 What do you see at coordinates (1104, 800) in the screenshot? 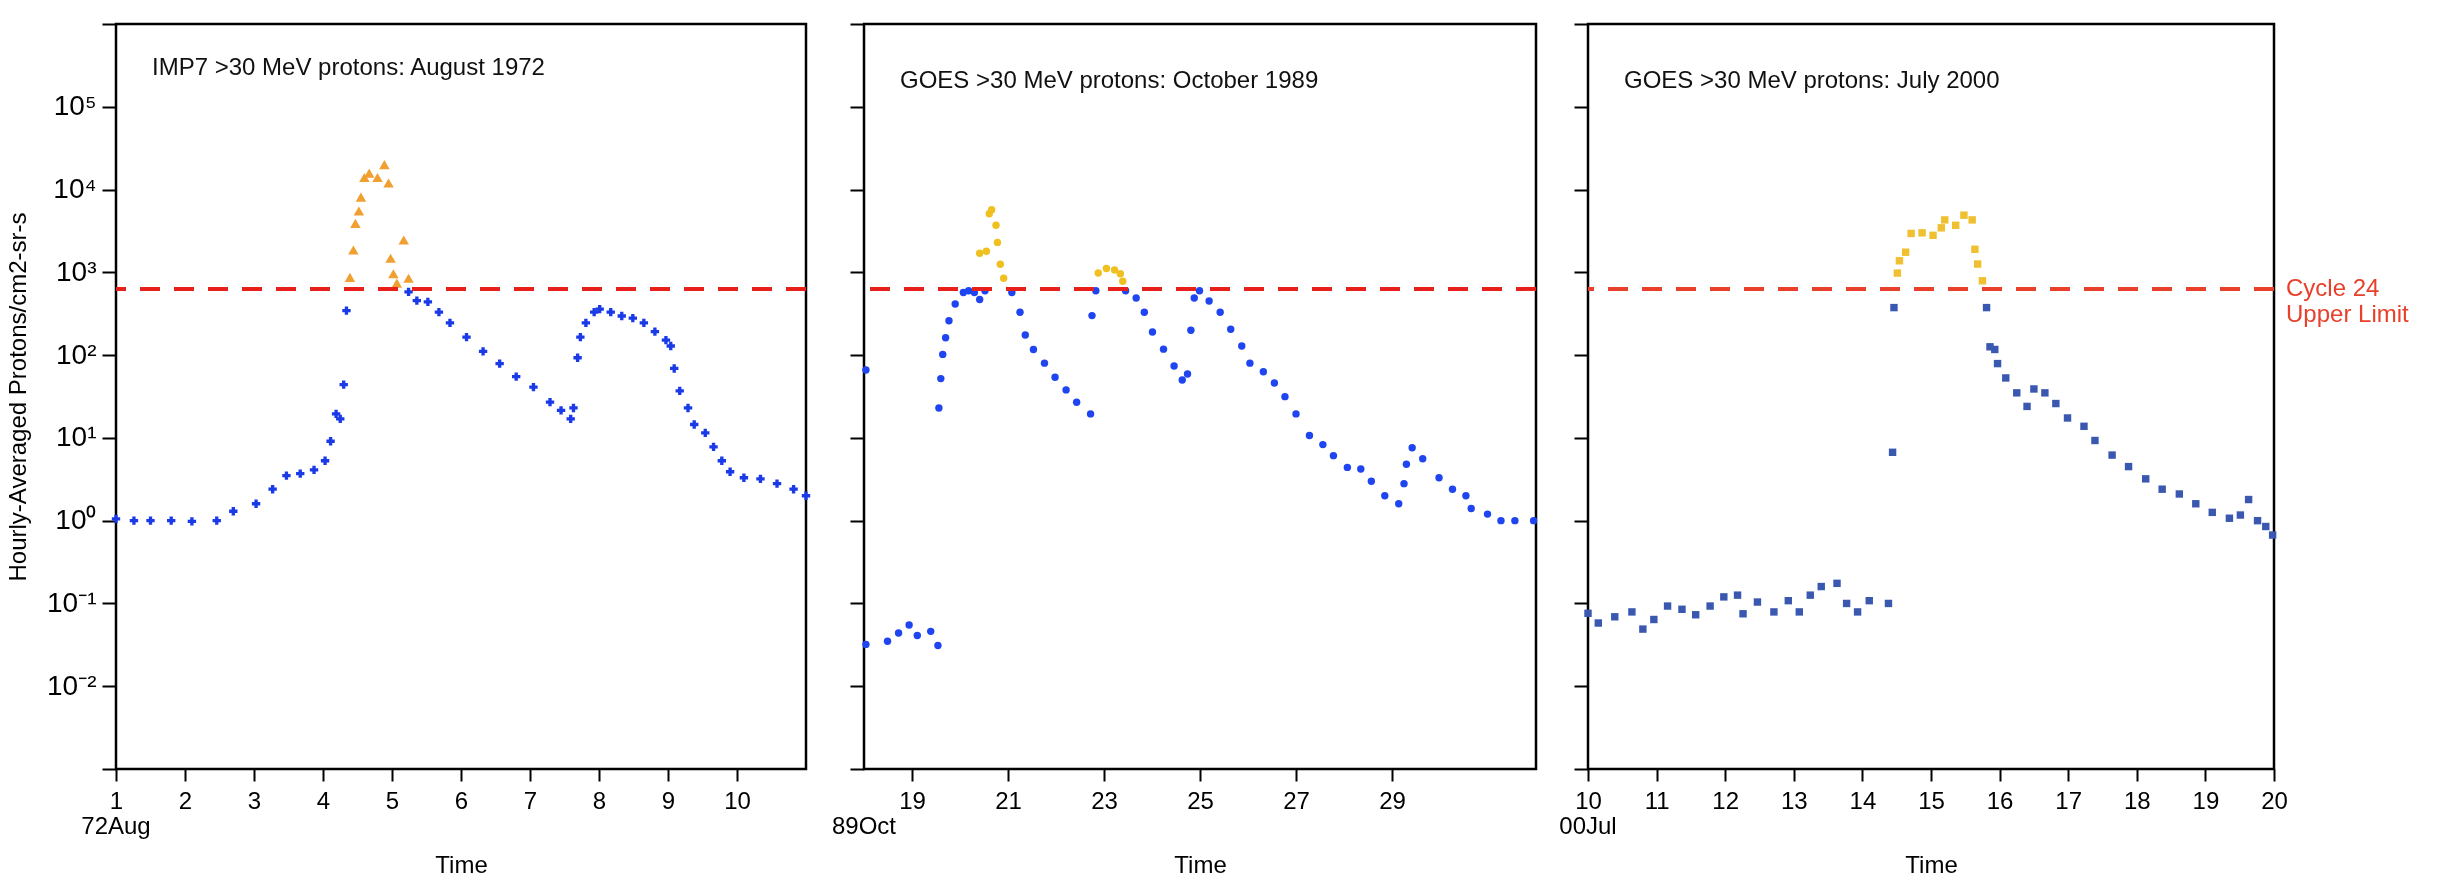
I see `x-tick-label: 23` at bounding box center [1104, 800].